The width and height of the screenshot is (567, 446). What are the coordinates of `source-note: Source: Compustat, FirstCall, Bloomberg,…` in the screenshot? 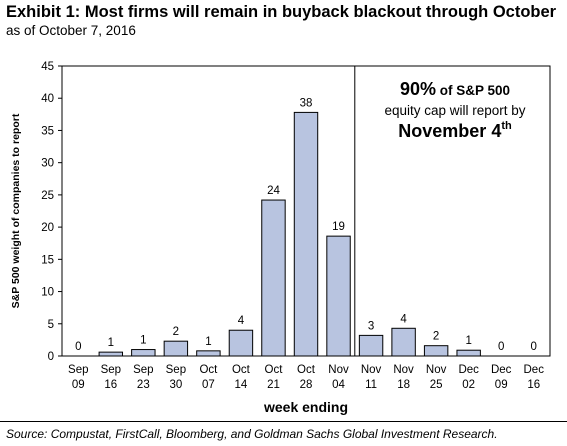 It's located at (252, 434).